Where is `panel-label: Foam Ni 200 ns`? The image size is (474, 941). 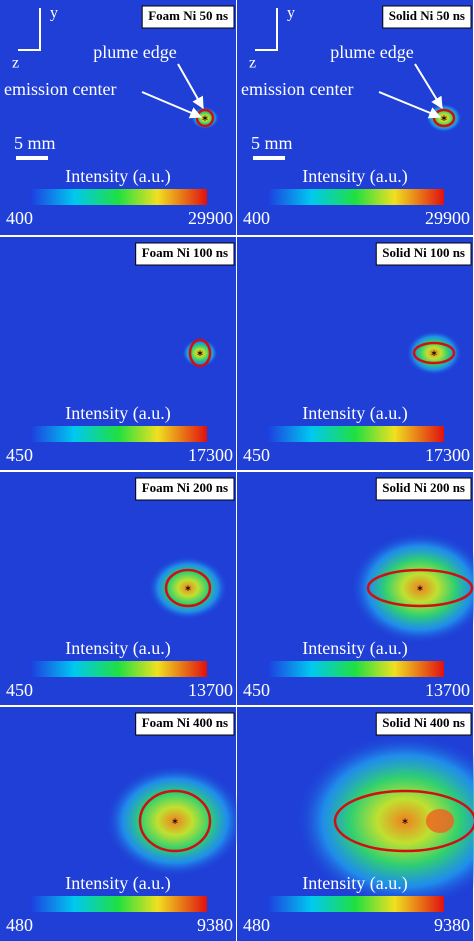
panel-label: Foam Ni 200 ns is located at coordinates (185, 487).